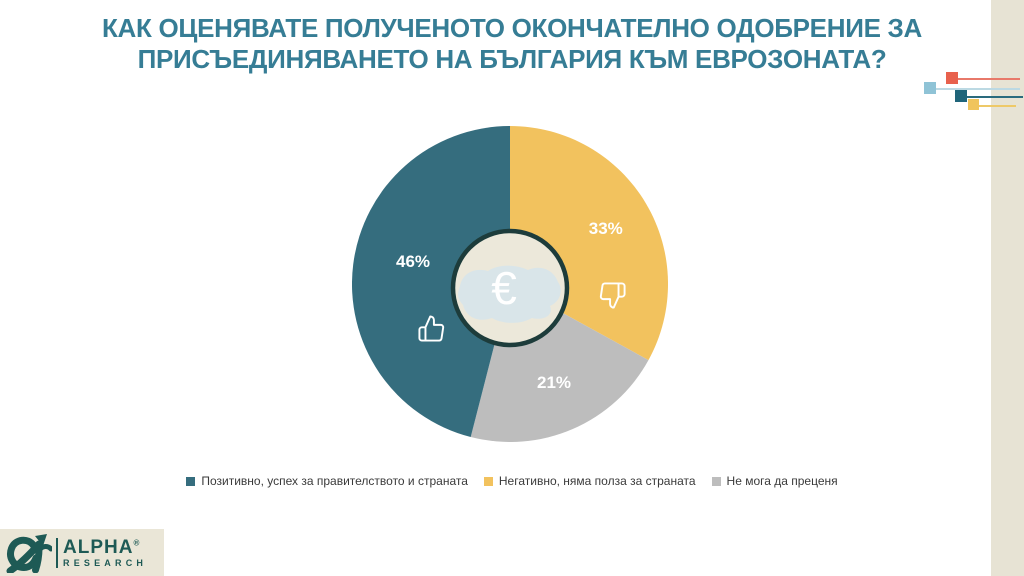 Image resolution: width=1024 pixels, height=576 pixels. I want to click on legend-label: Не мога да преценя, so click(782, 481).